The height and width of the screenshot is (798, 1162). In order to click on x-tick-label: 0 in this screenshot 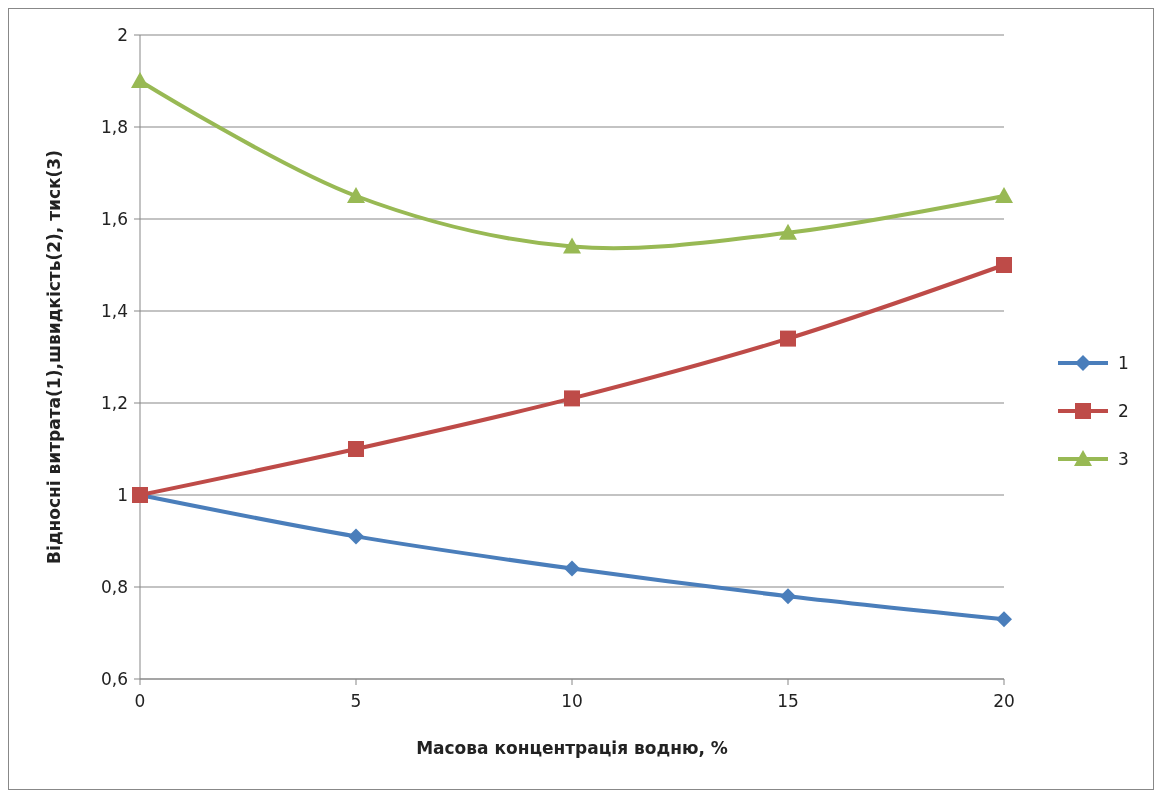, I will do `click(140, 701)`.